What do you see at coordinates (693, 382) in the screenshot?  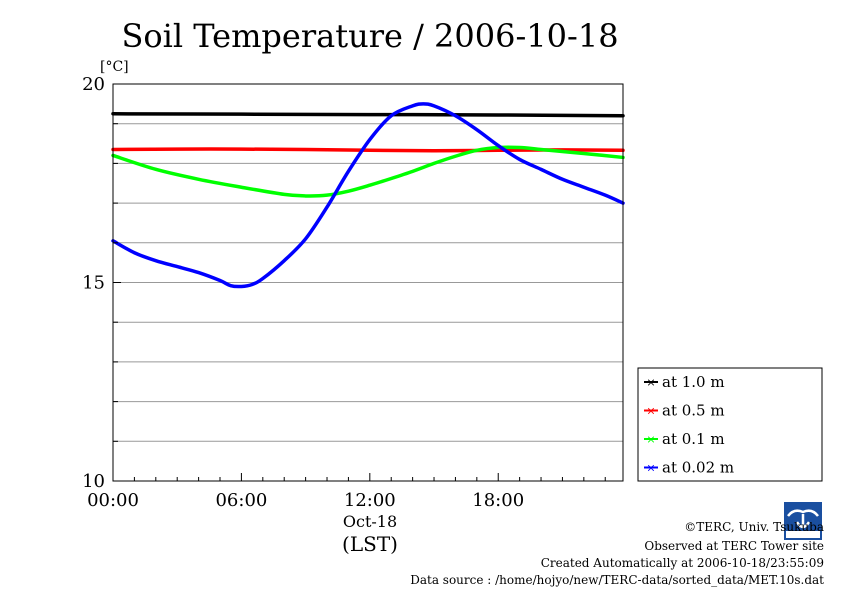 I see `legend-label: at 1.0 m` at bounding box center [693, 382].